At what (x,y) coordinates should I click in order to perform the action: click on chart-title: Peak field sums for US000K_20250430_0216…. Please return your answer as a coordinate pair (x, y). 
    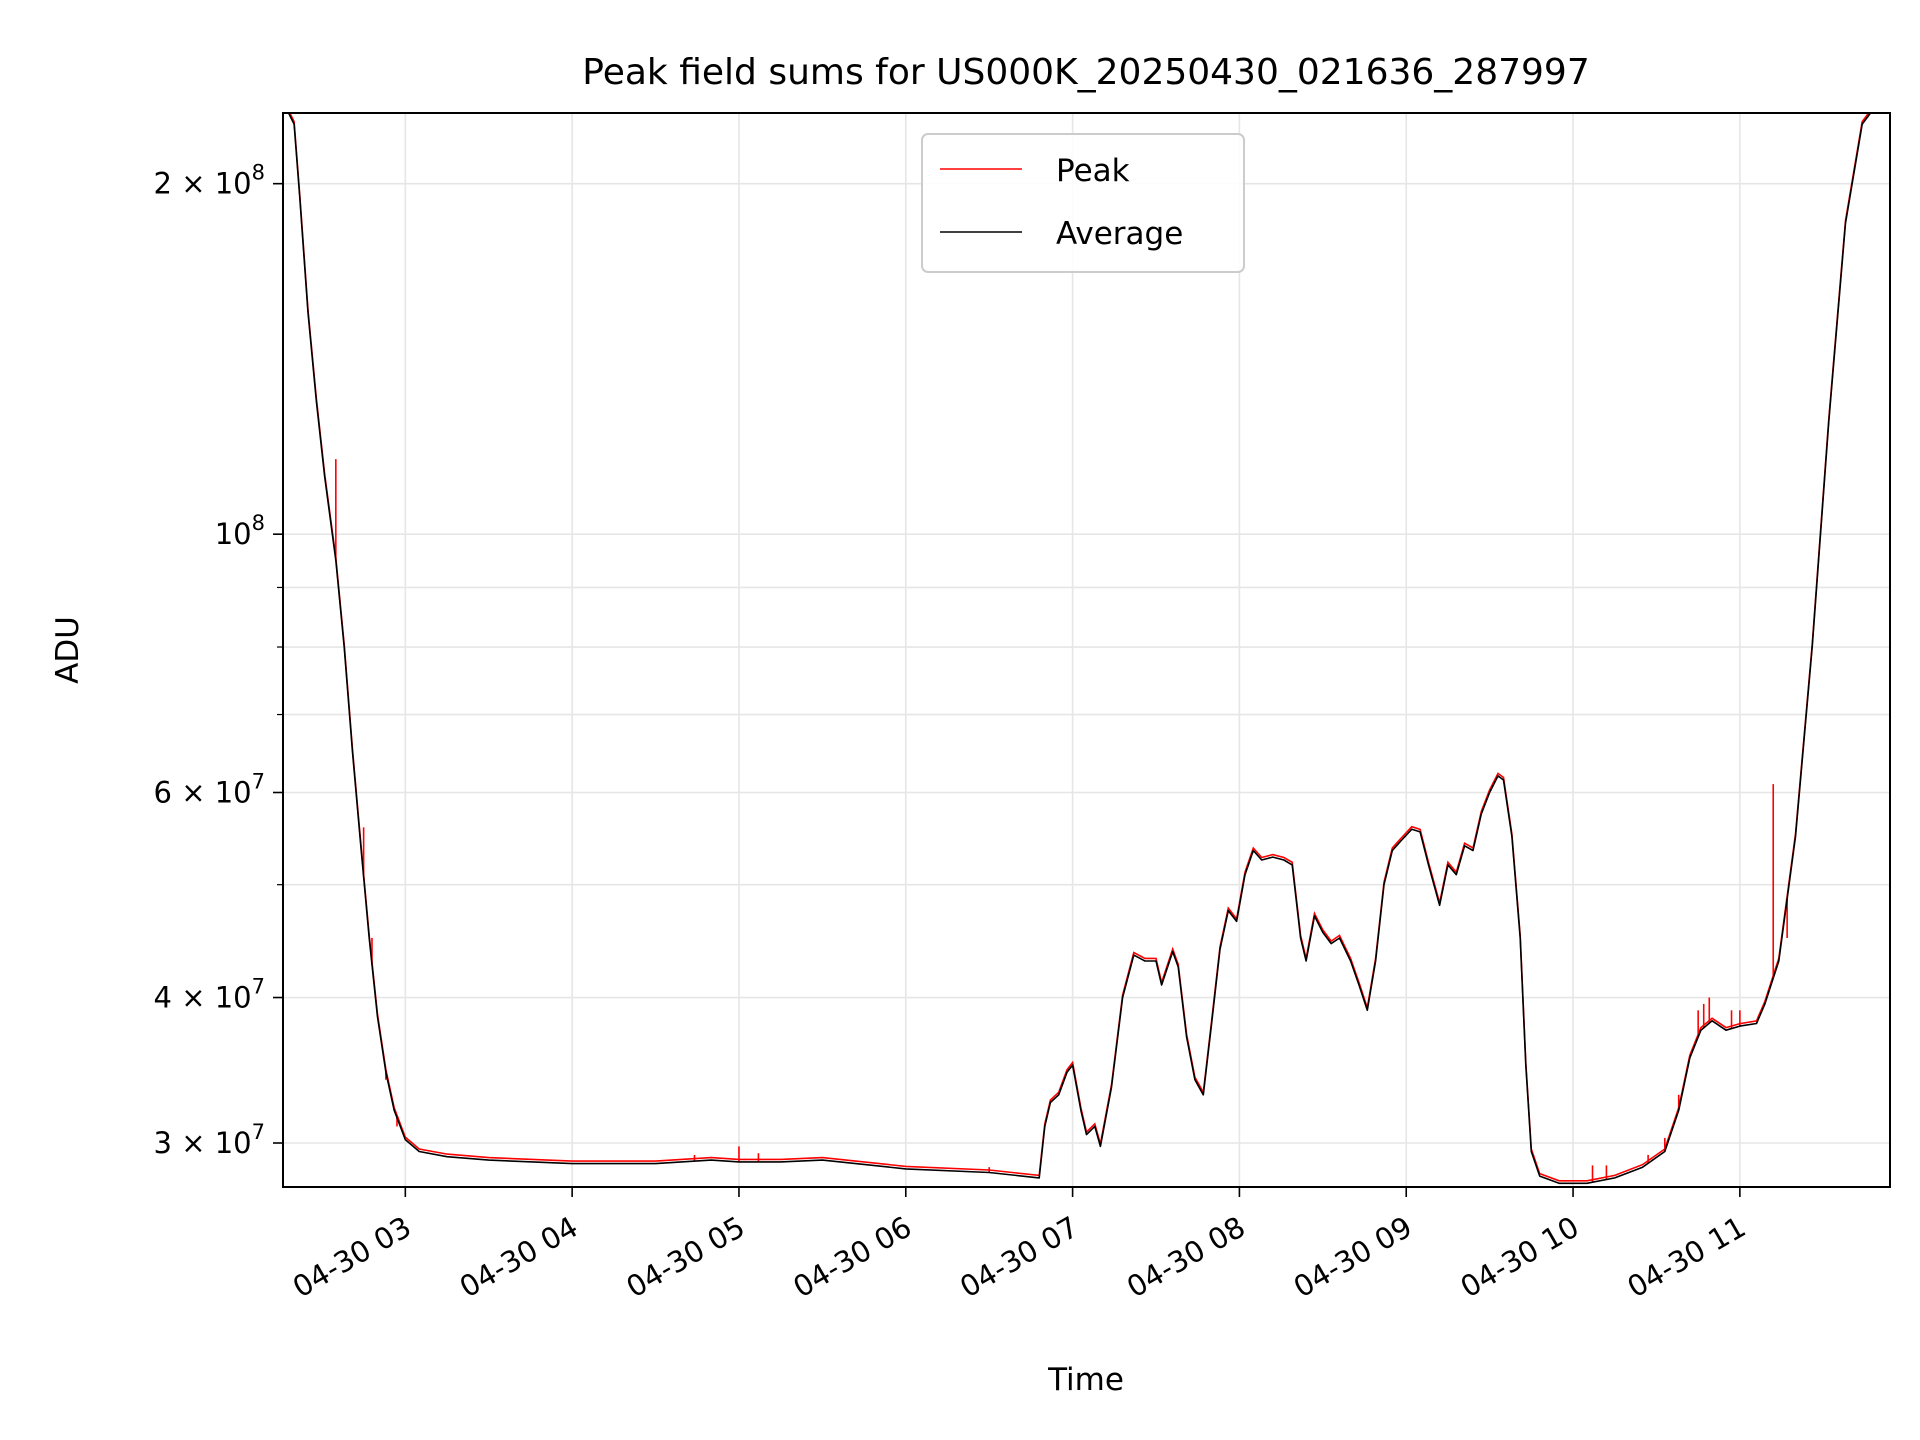
    Looking at the image, I should click on (1085, 72).